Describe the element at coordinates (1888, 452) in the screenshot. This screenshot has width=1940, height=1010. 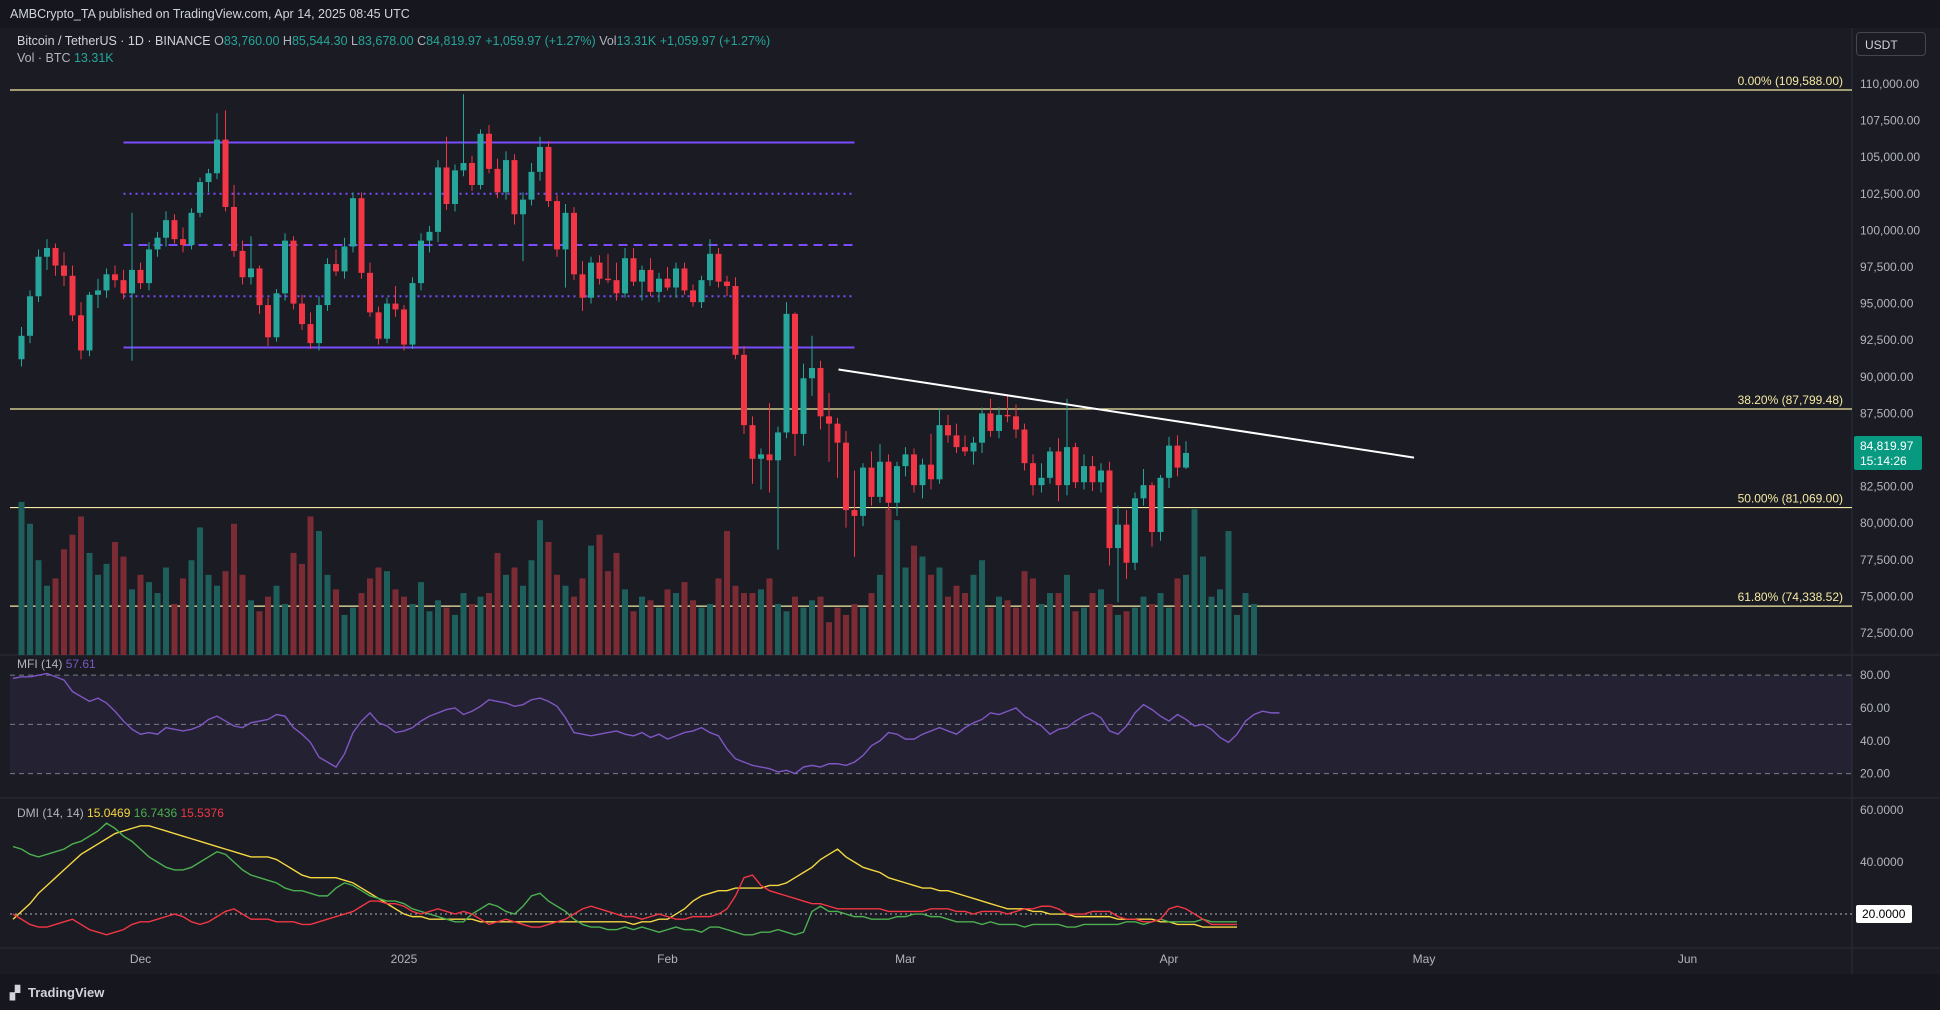
I see `price-badge-bg` at that location.